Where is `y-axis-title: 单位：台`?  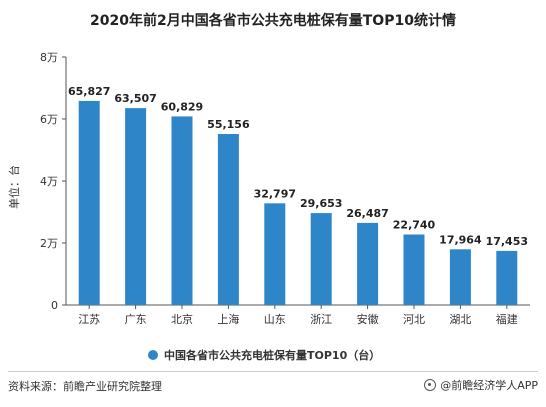 y-axis-title: 单位：台 is located at coordinates (14, 187).